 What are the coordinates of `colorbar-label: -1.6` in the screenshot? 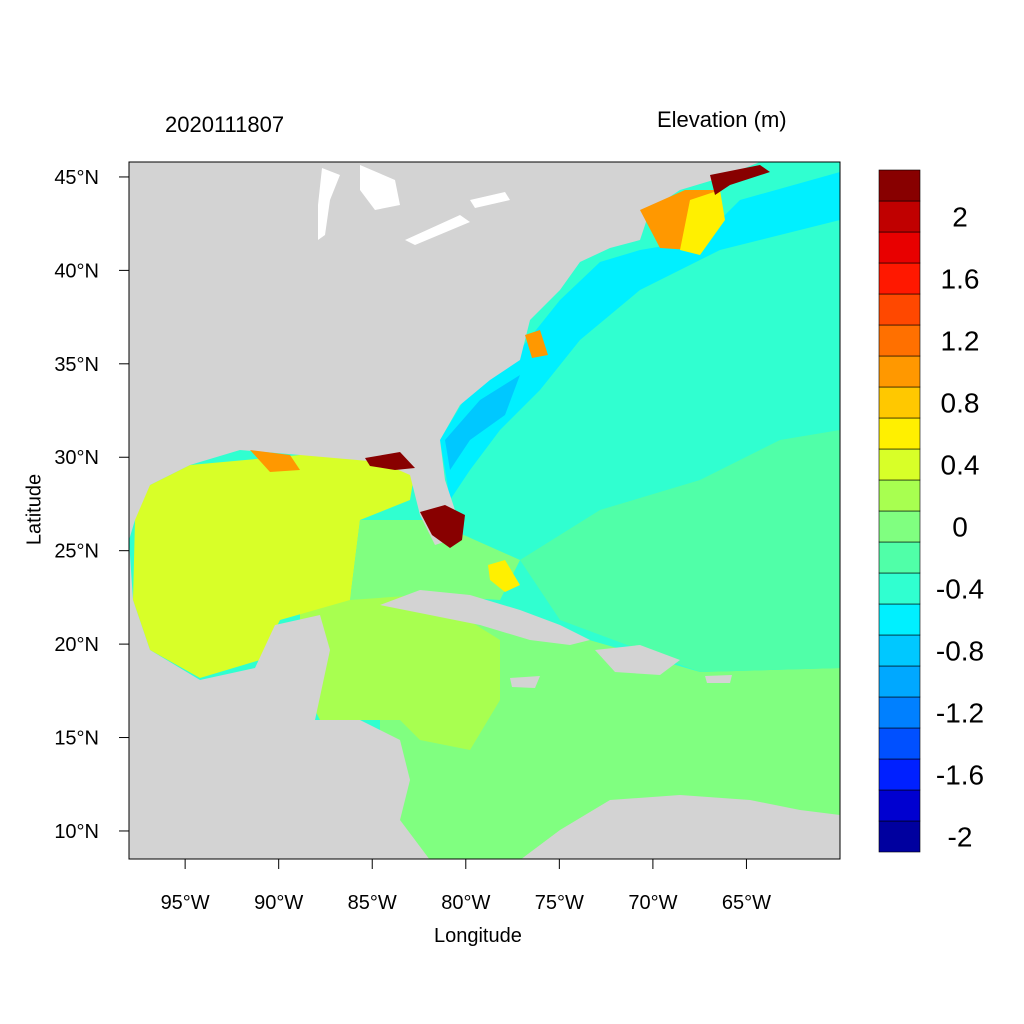 It's located at (960, 775).